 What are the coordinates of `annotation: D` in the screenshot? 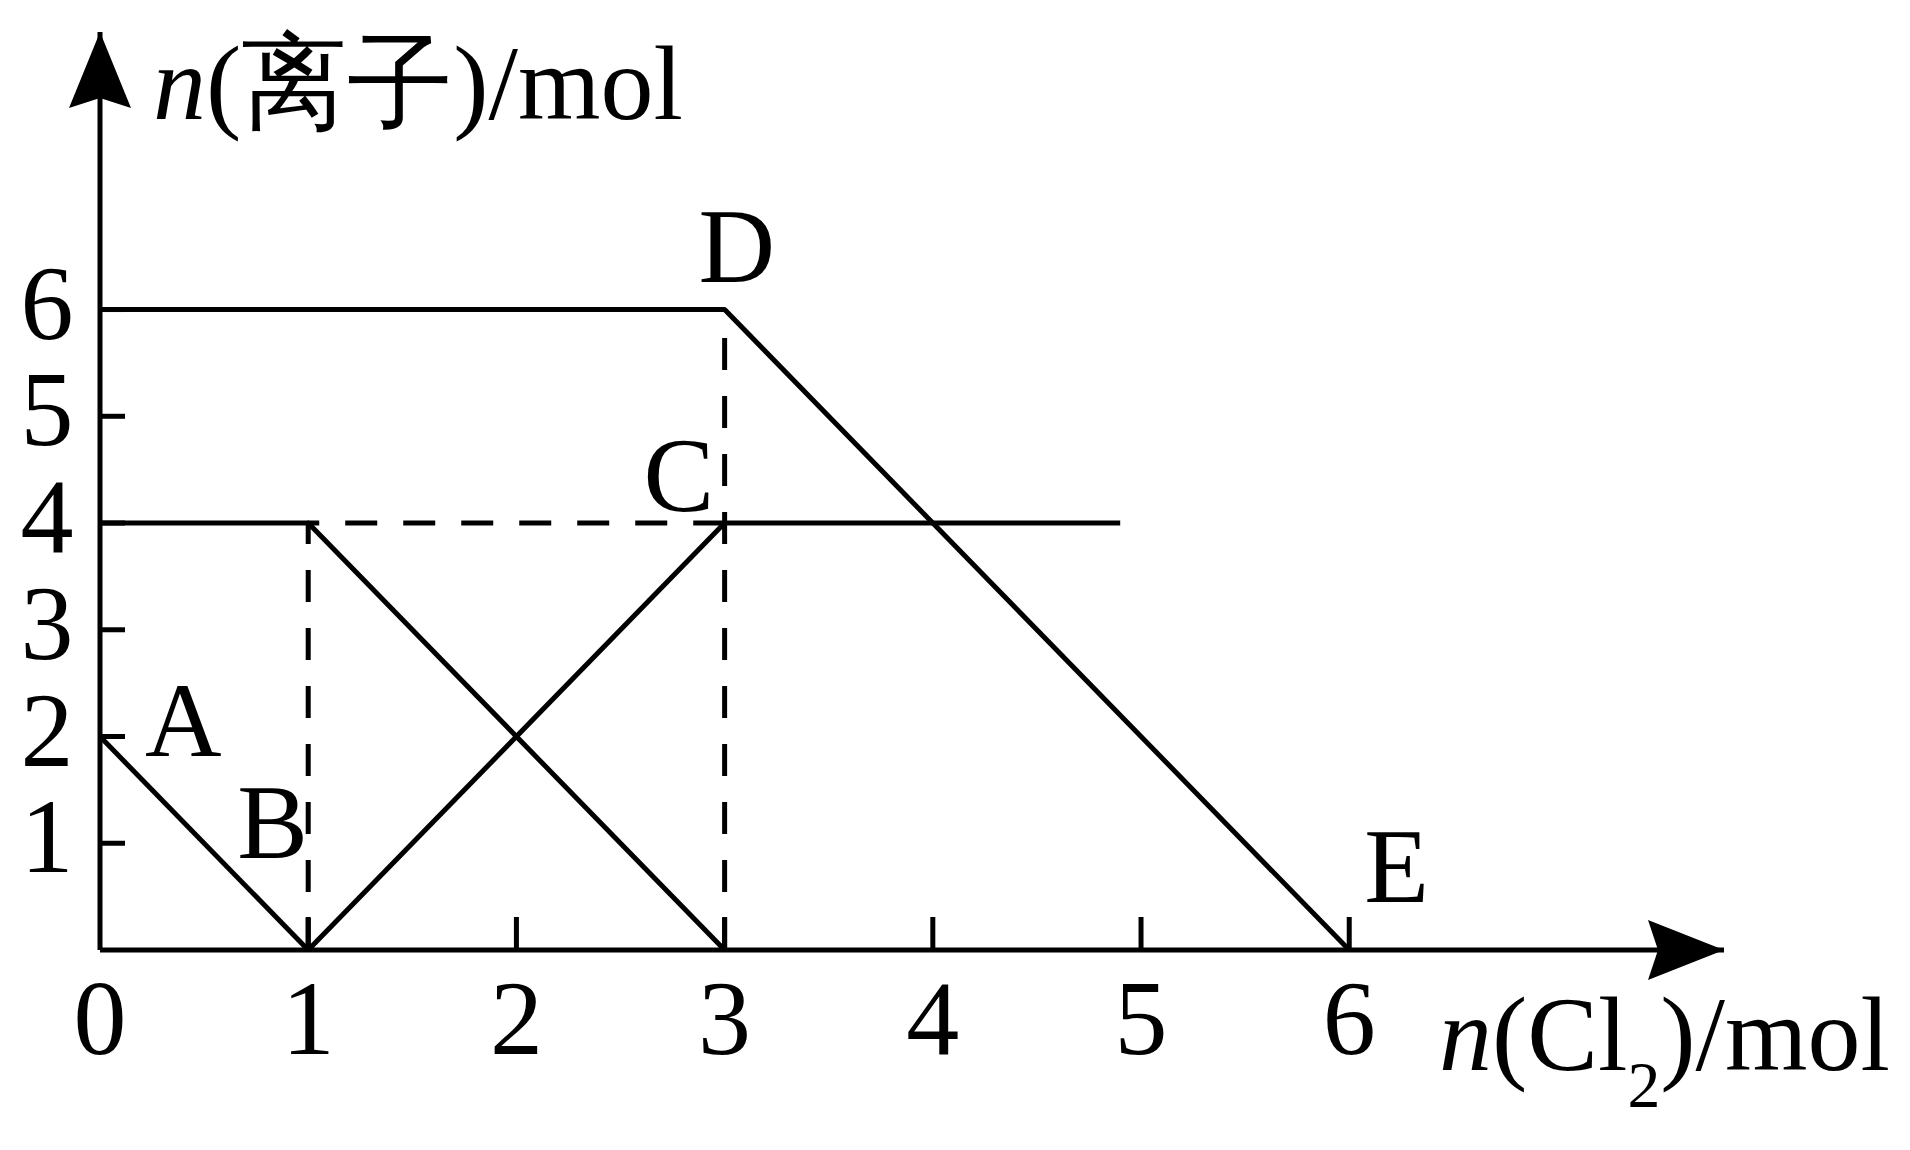 It's located at (737, 246).